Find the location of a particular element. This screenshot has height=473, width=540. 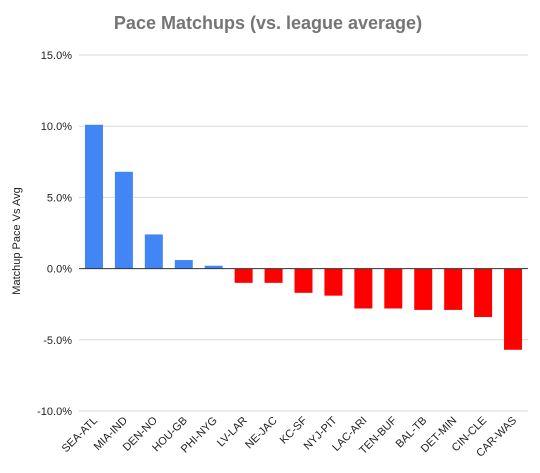

y-tick-label: 5.0% is located at coordinates (59, 198).